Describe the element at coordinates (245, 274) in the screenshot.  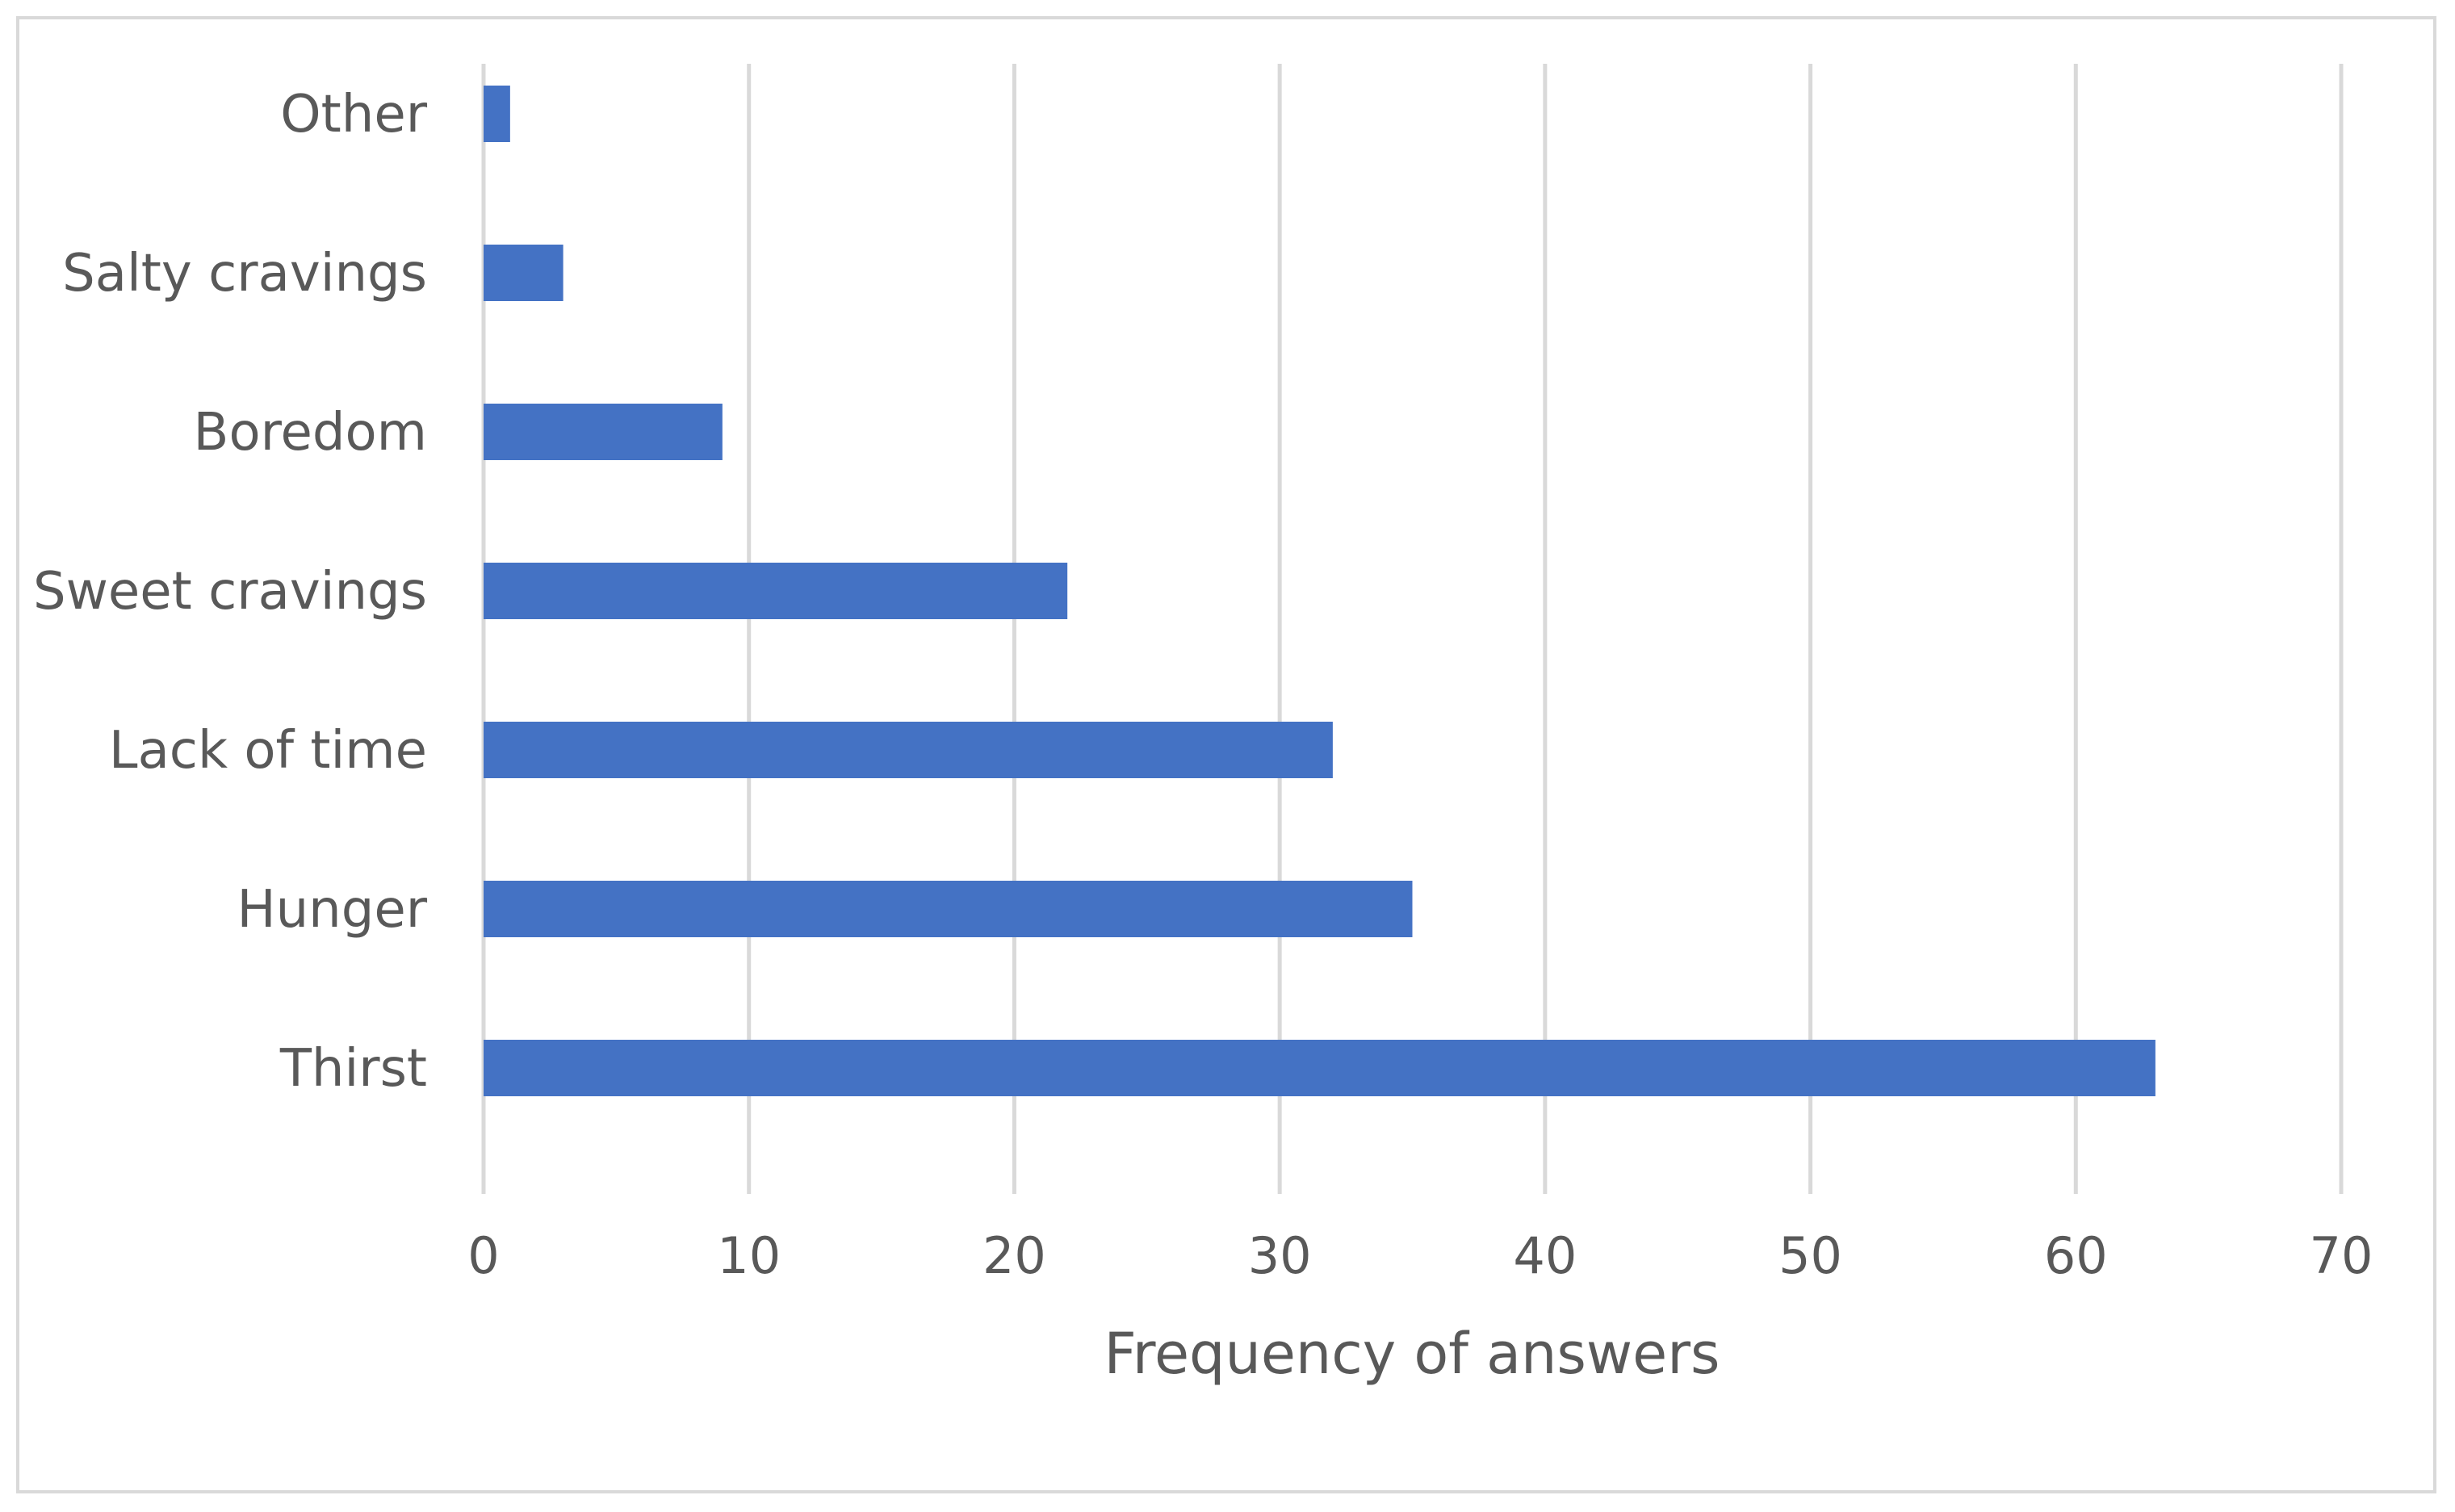
I see `category-label: Salty cravings` at that location.